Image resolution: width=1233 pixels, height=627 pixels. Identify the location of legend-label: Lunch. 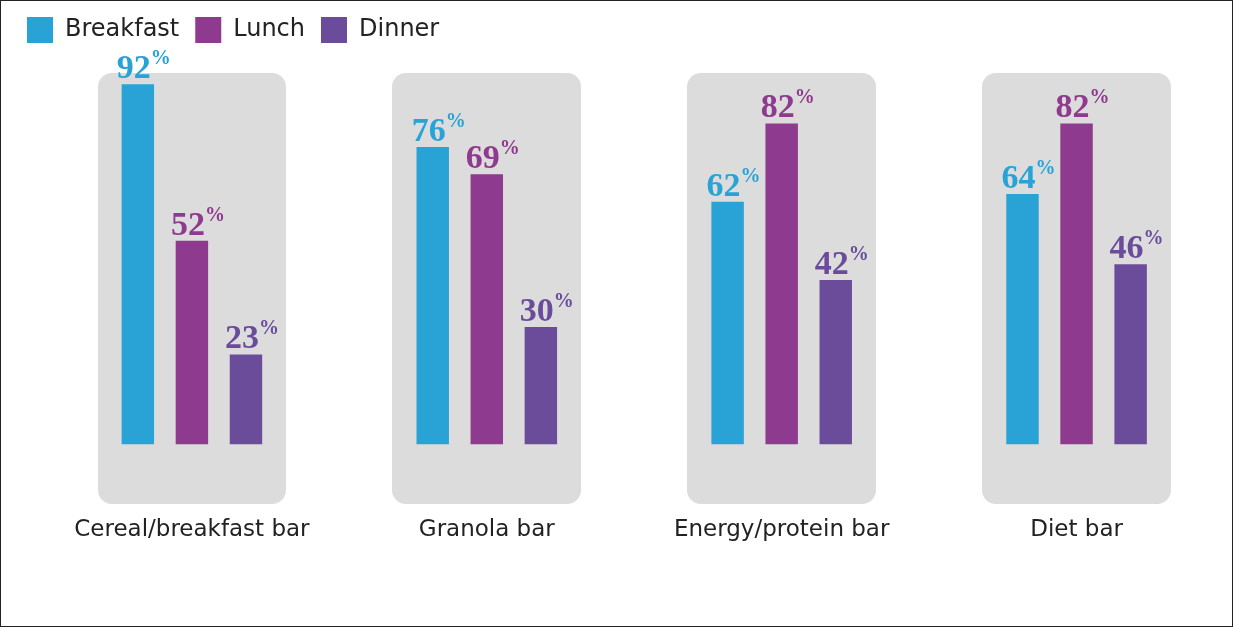
(269, 28).